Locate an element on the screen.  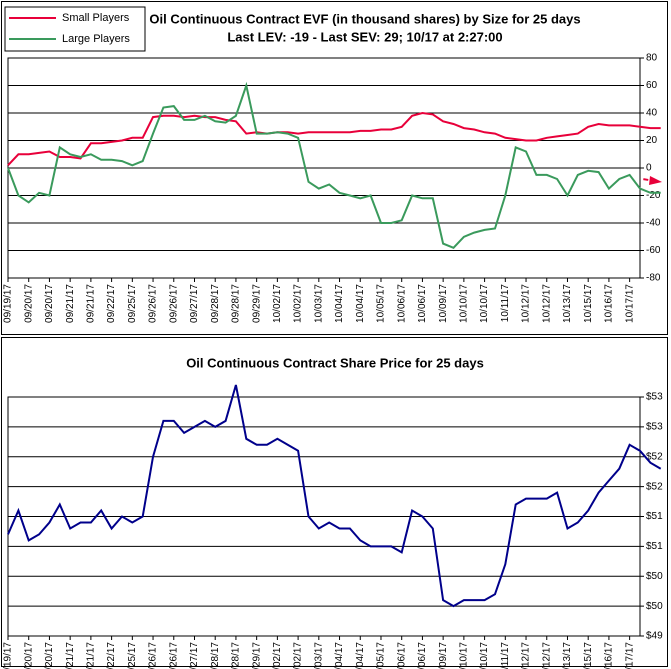
y-tick-label: -20 is located at coordinates (653, 195).